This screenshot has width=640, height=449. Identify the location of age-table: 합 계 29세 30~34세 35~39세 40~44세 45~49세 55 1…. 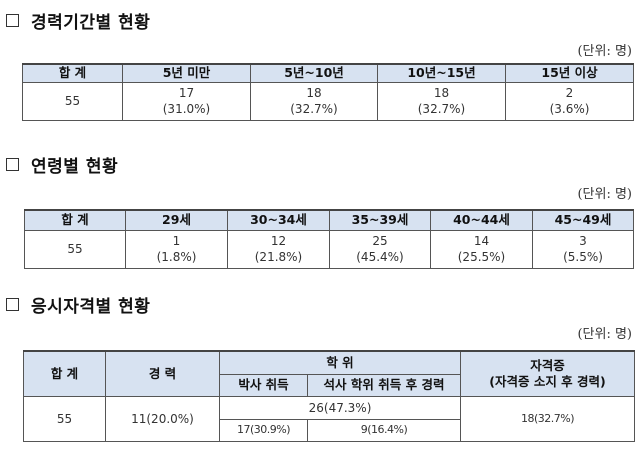
(329, 239).